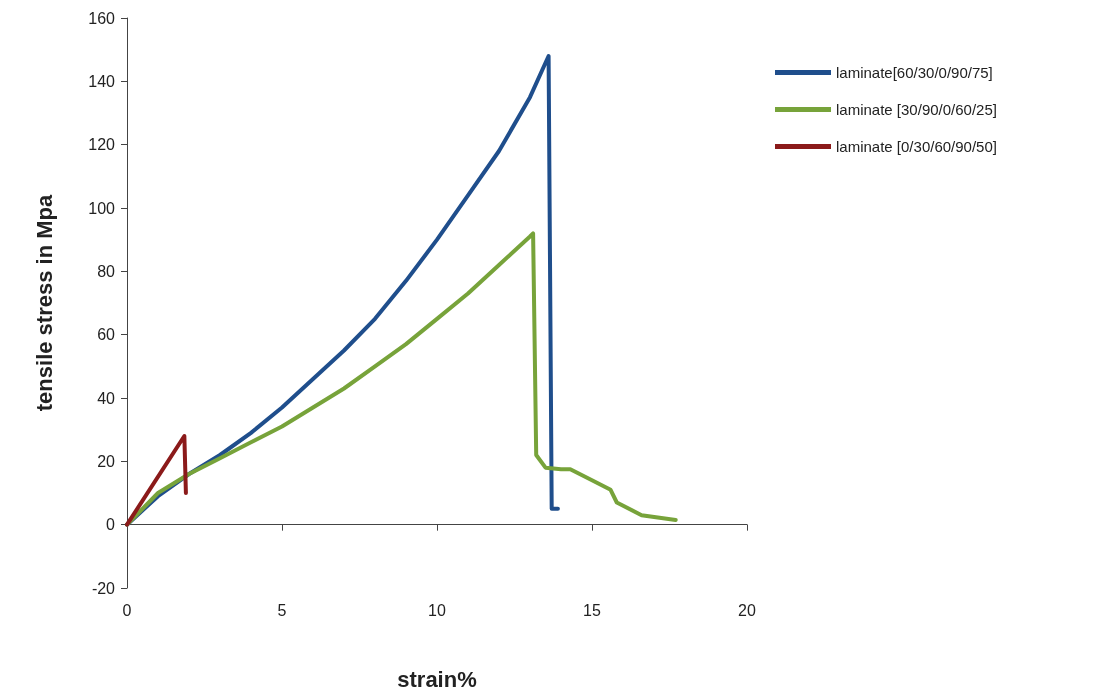 The width and height of the screenshot is (1115, 695). What do you see at coordinates (106, 335) in the screenshot?
I see `y-tick-label: 60` at bounding box center [106, 335].